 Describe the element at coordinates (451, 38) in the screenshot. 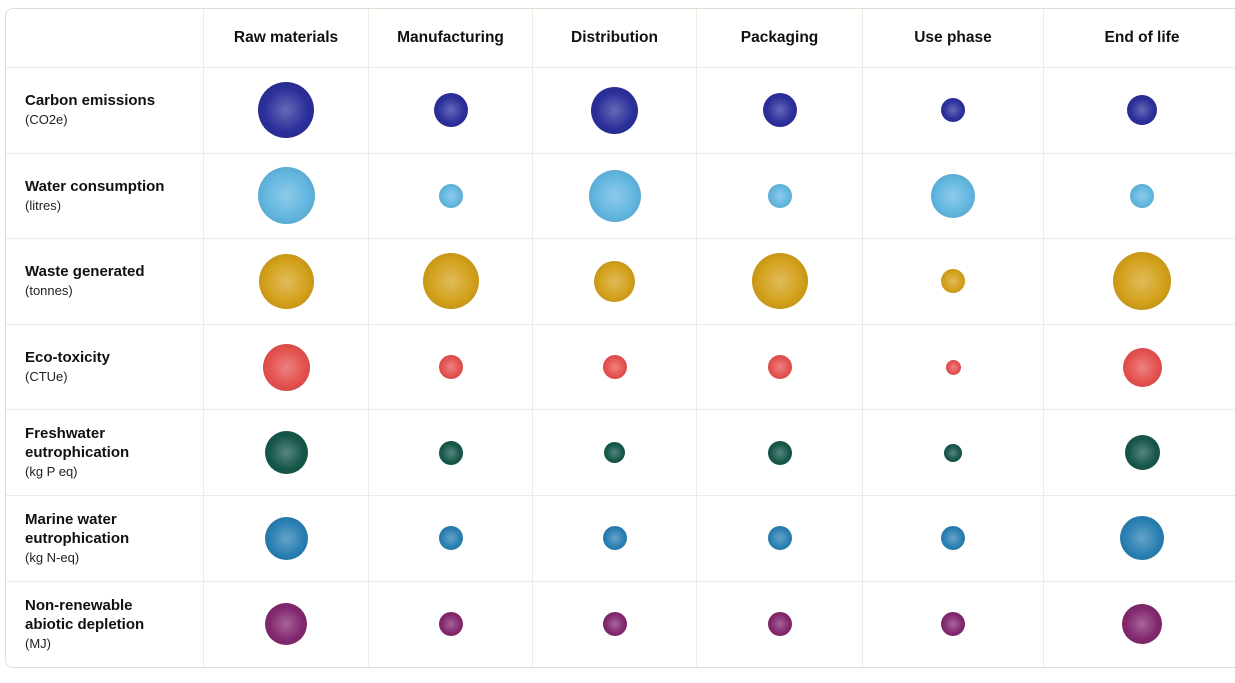

I see `column-header: Manufacturing` at that location.